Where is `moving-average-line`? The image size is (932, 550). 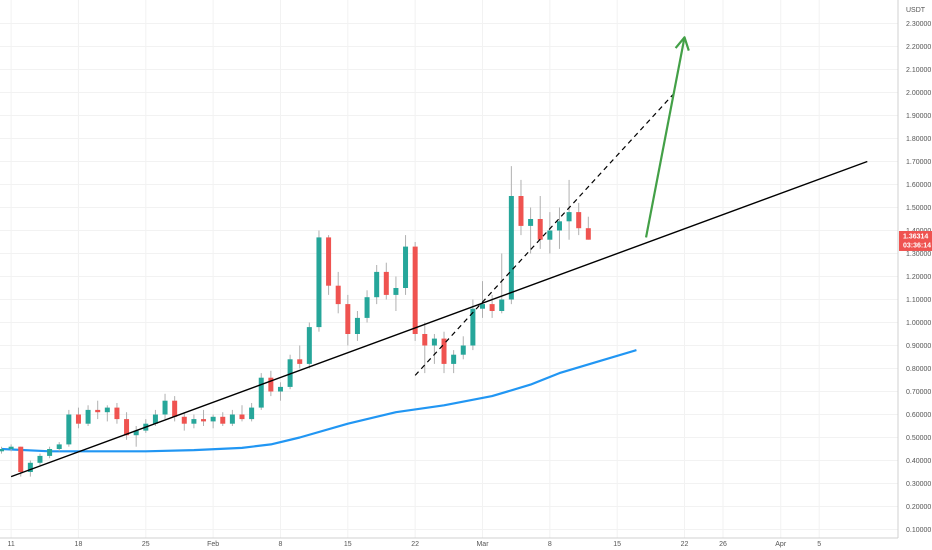
moving-average-line is located at coordinates (319, 401).